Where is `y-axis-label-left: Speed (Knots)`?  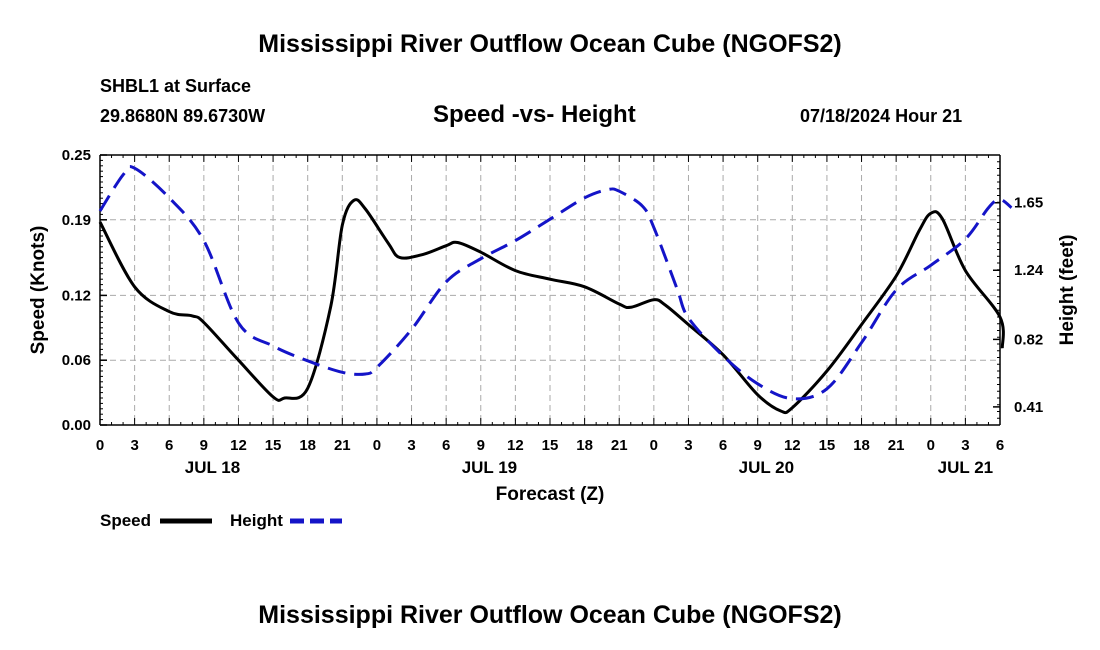
y-axis-label-left: Speed (Knots) is located at coordinates (38, 290).